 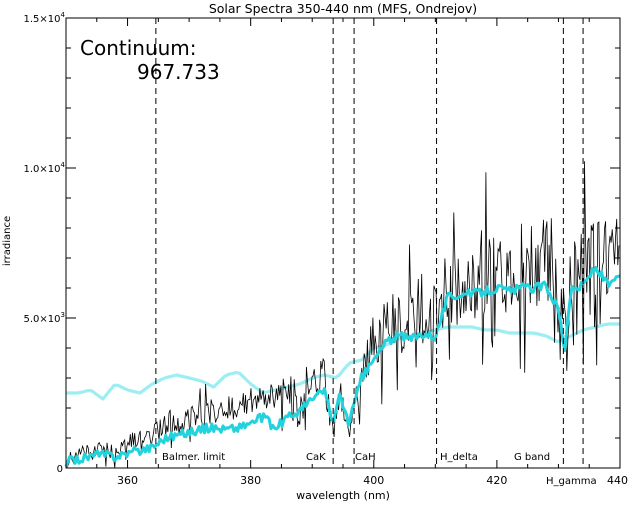 I want to click on x-tick-label: 360, so click(x=127, y=480).